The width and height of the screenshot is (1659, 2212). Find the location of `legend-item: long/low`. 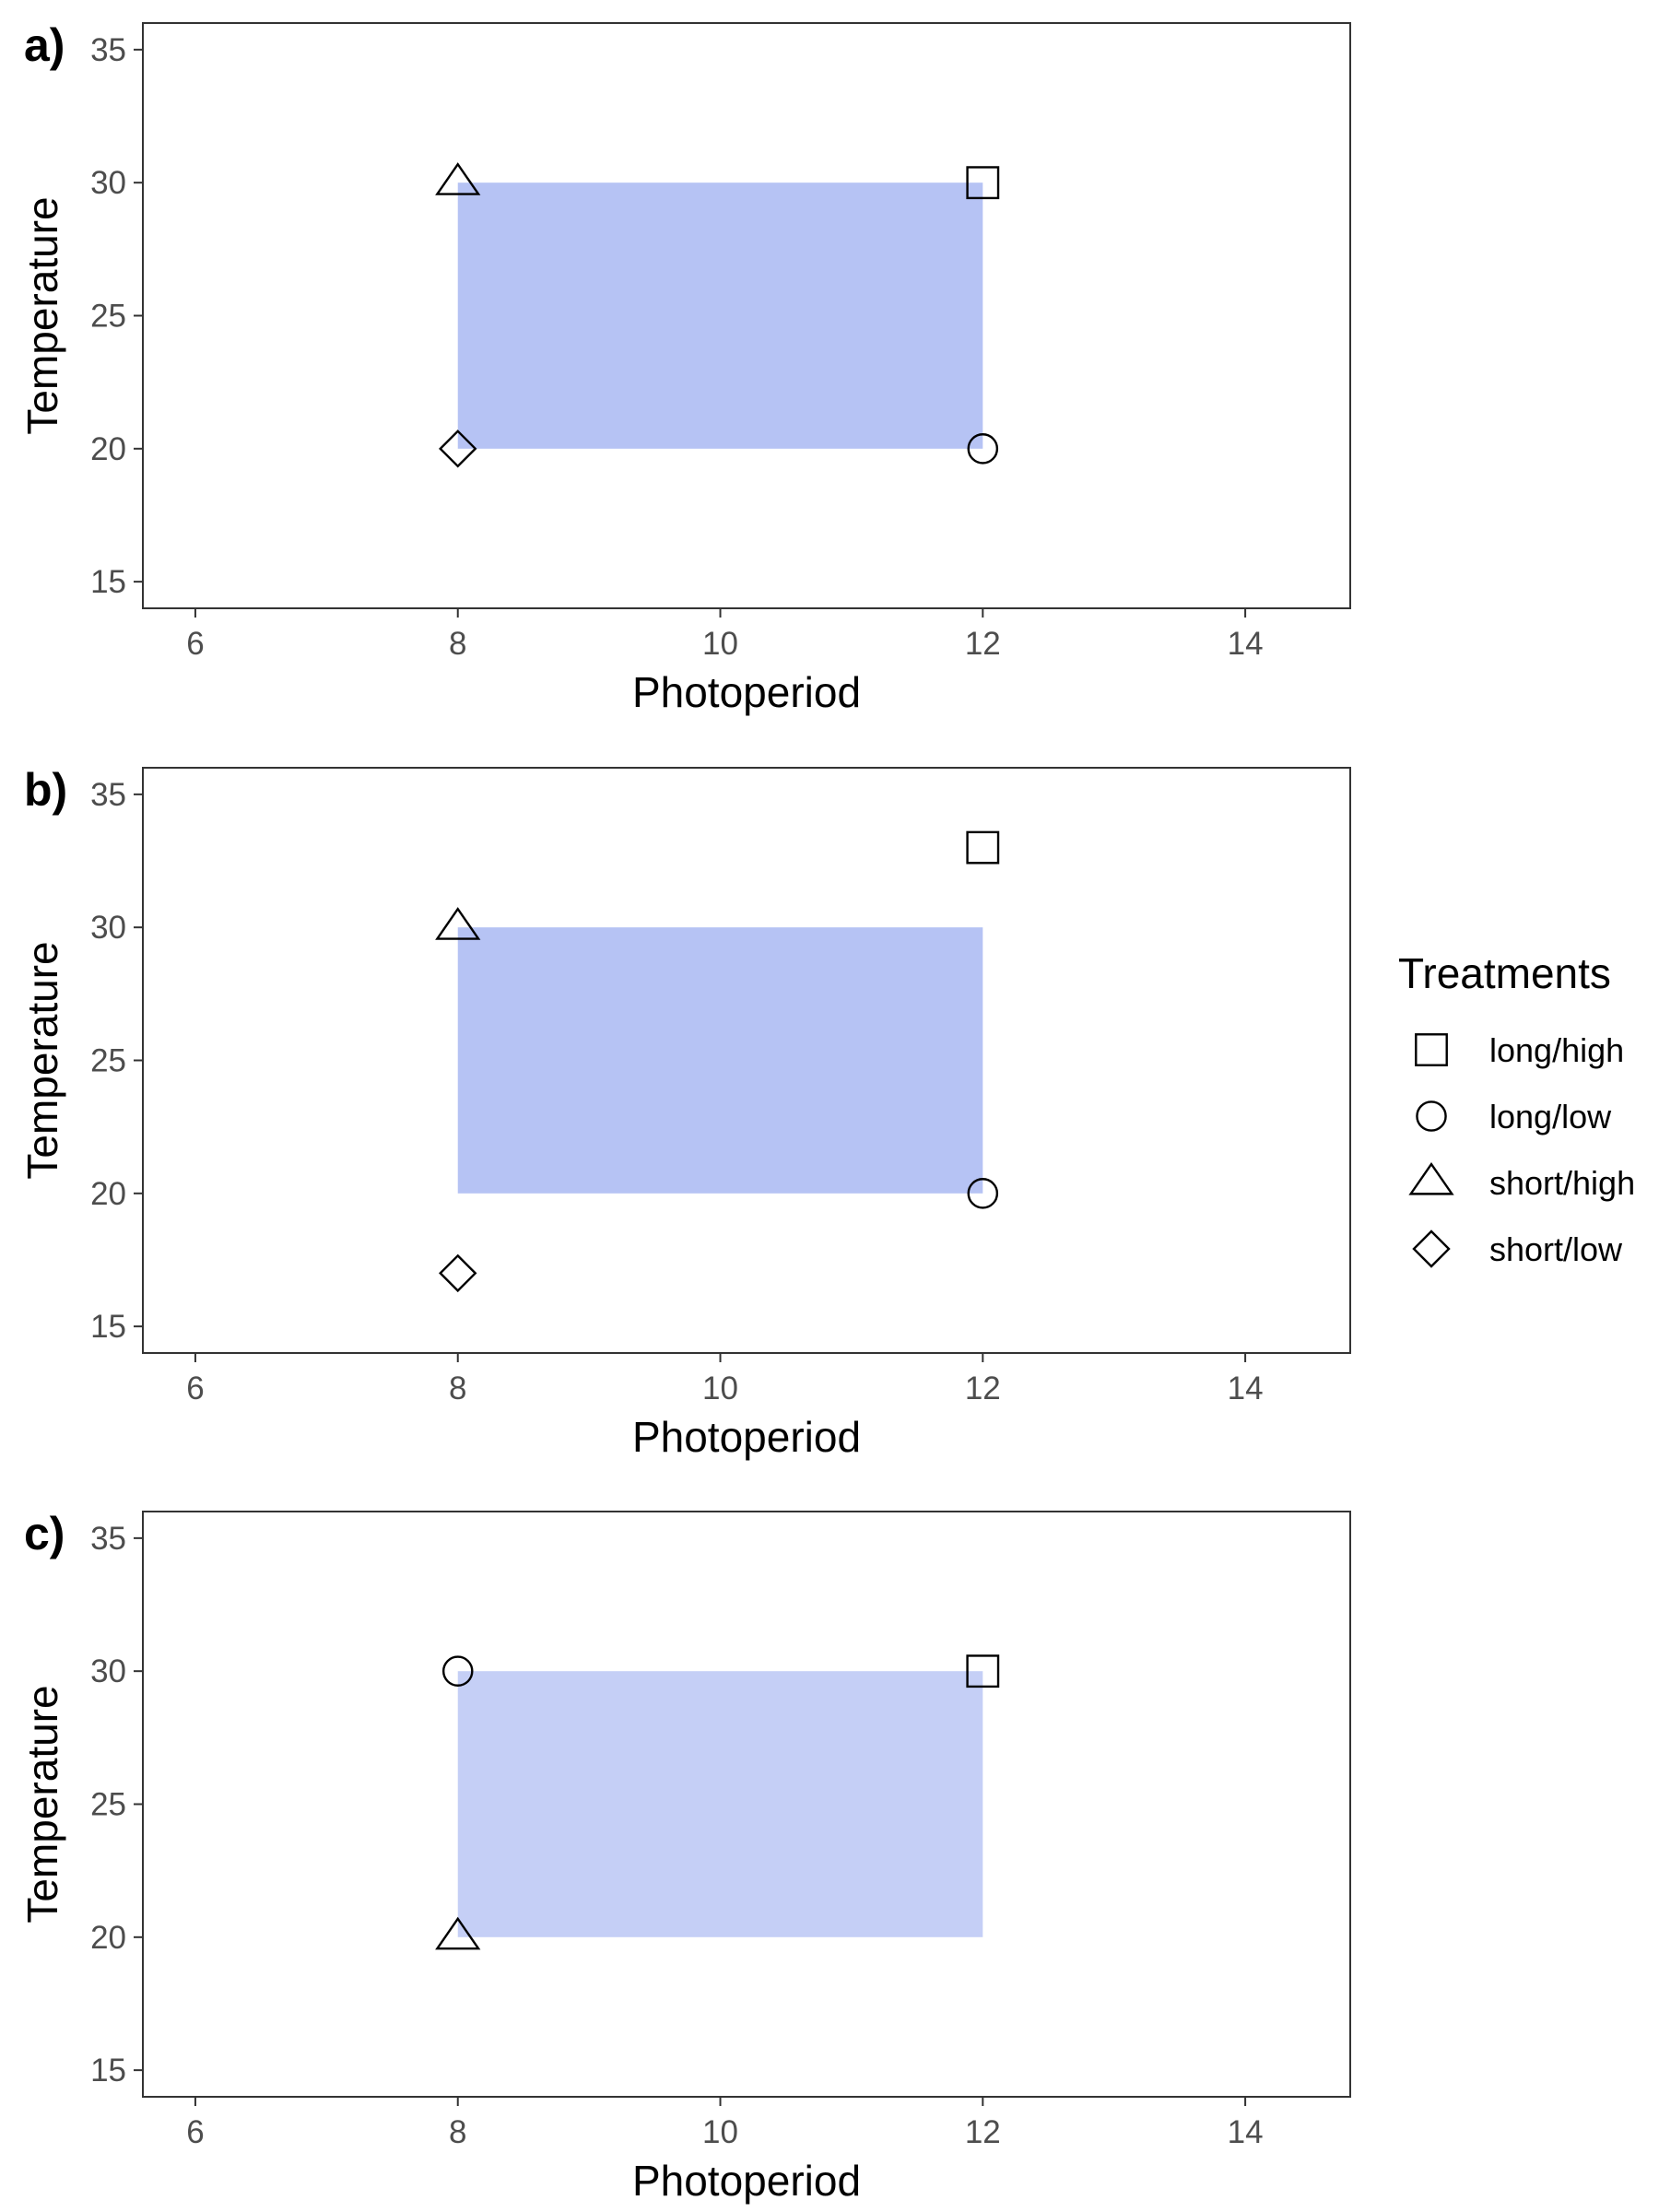

legend-item: long/low is located at coordinates (1514, 1116).